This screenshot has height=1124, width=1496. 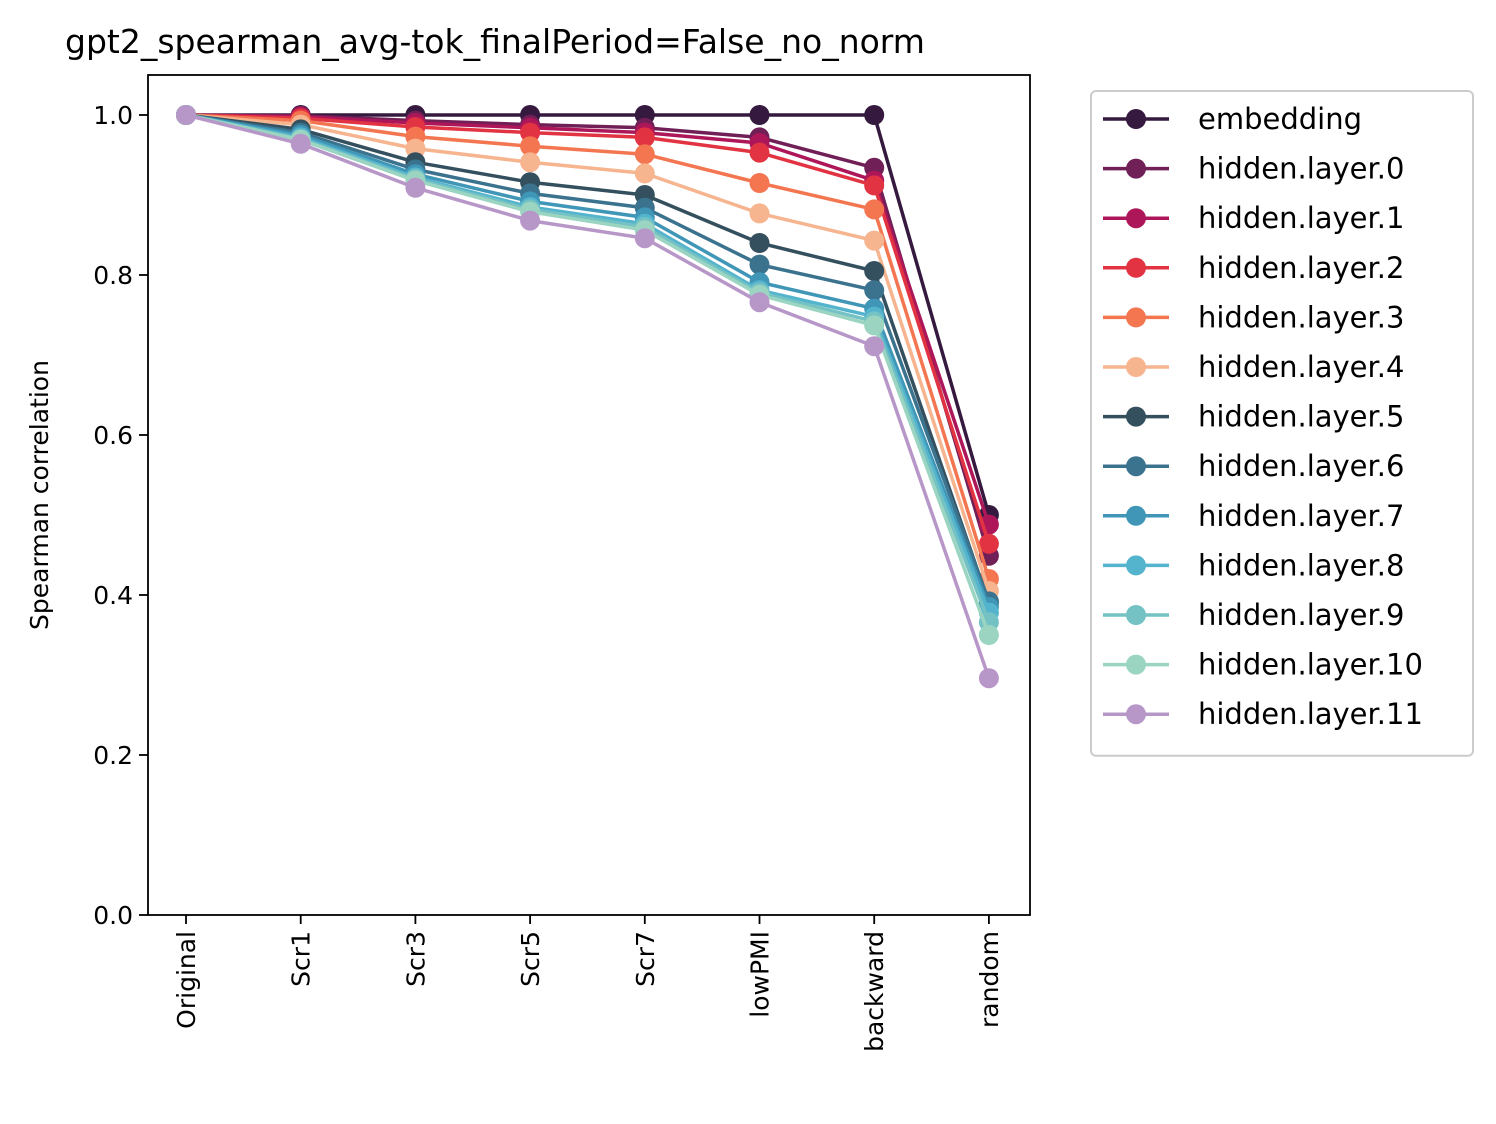 What do you see at coordinates (989, 979) in the screenshot?
I see `x-tick-label: random` at bounding box center [989, 979].